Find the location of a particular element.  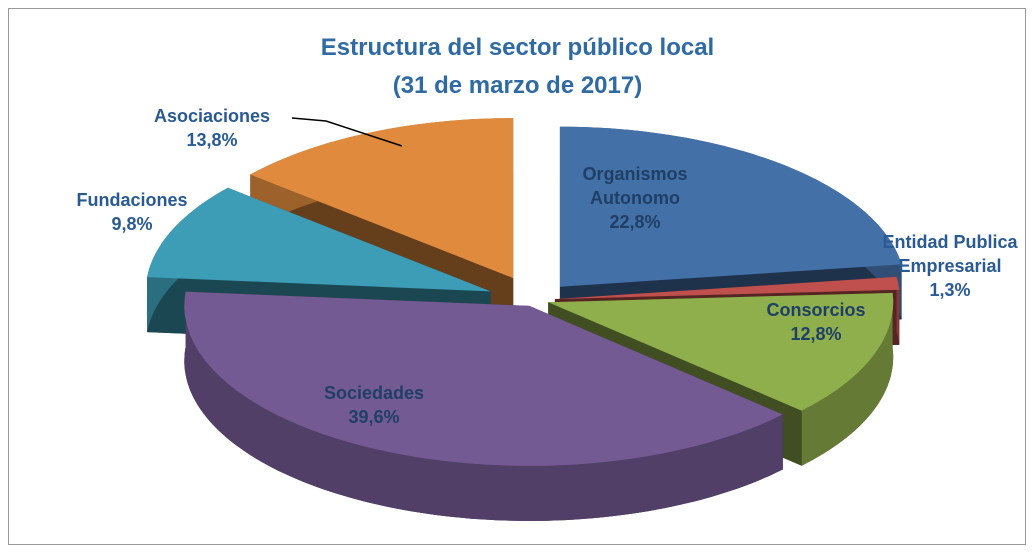

data-label: Organismos Autonomo 22,8% is located at coordinates (635, 198).